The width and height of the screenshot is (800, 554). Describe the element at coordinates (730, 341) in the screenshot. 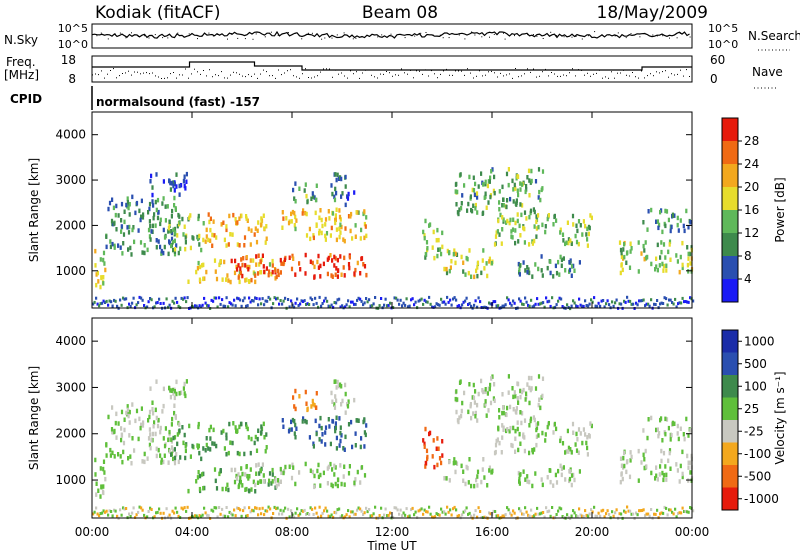

I see `velocity-colorbar-swatch` at that location.